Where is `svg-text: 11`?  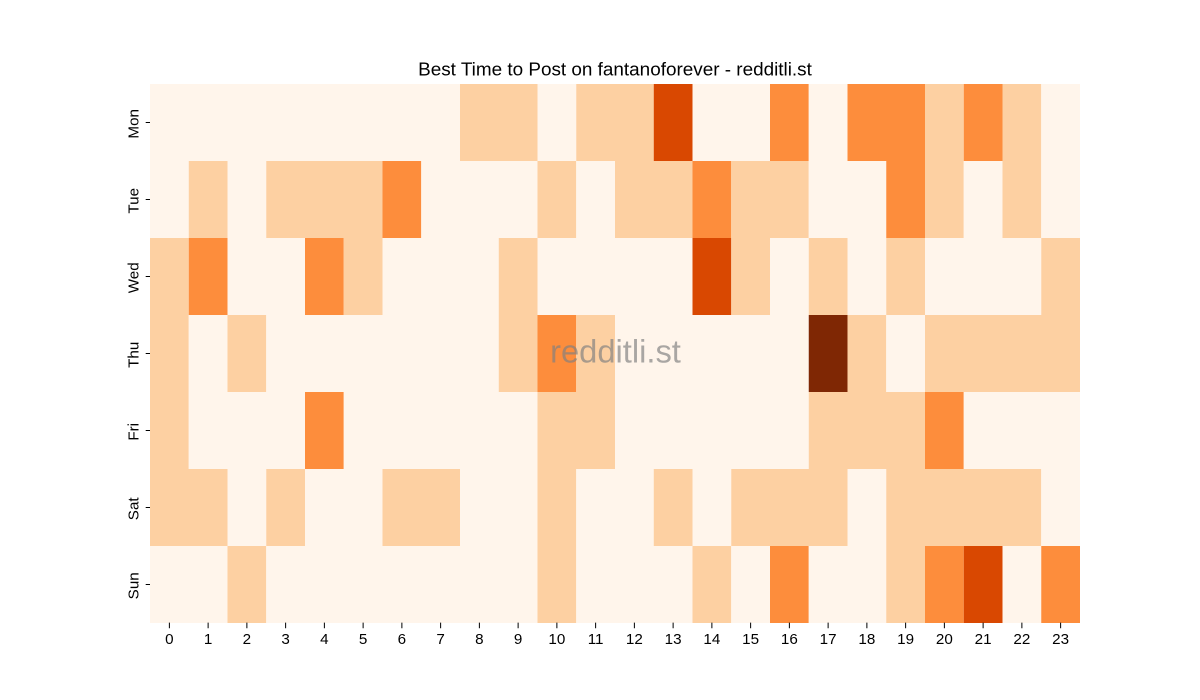 svg-text: 11 is located at coordinates (596, 639).